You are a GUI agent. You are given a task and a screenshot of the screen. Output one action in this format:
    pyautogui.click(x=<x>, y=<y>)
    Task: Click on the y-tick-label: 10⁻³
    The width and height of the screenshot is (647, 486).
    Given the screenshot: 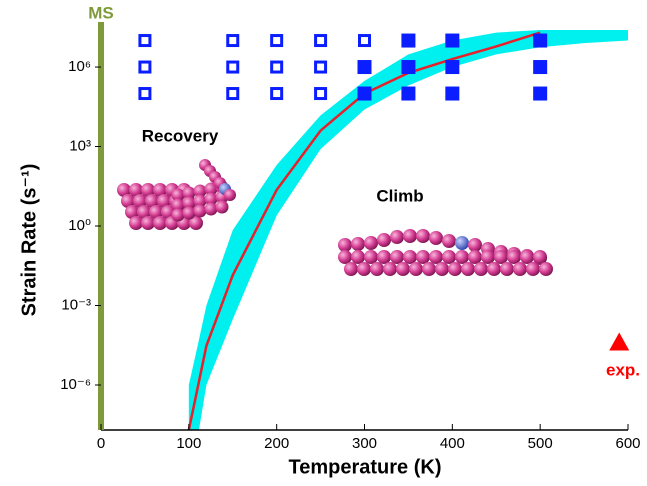 What is the action you would take?
    pyautogui.click(x=76, y=304)
    